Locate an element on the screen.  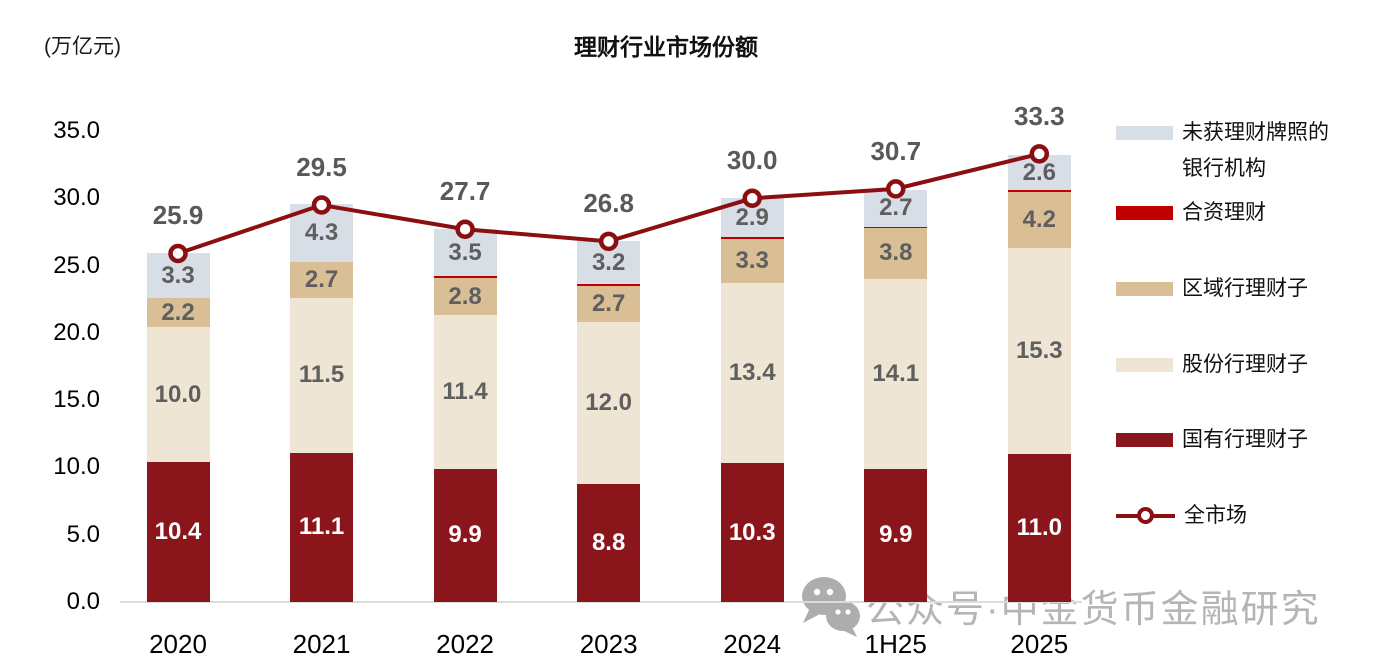
bar-segment-label: 13.4 is located at coordinates (752, 373).